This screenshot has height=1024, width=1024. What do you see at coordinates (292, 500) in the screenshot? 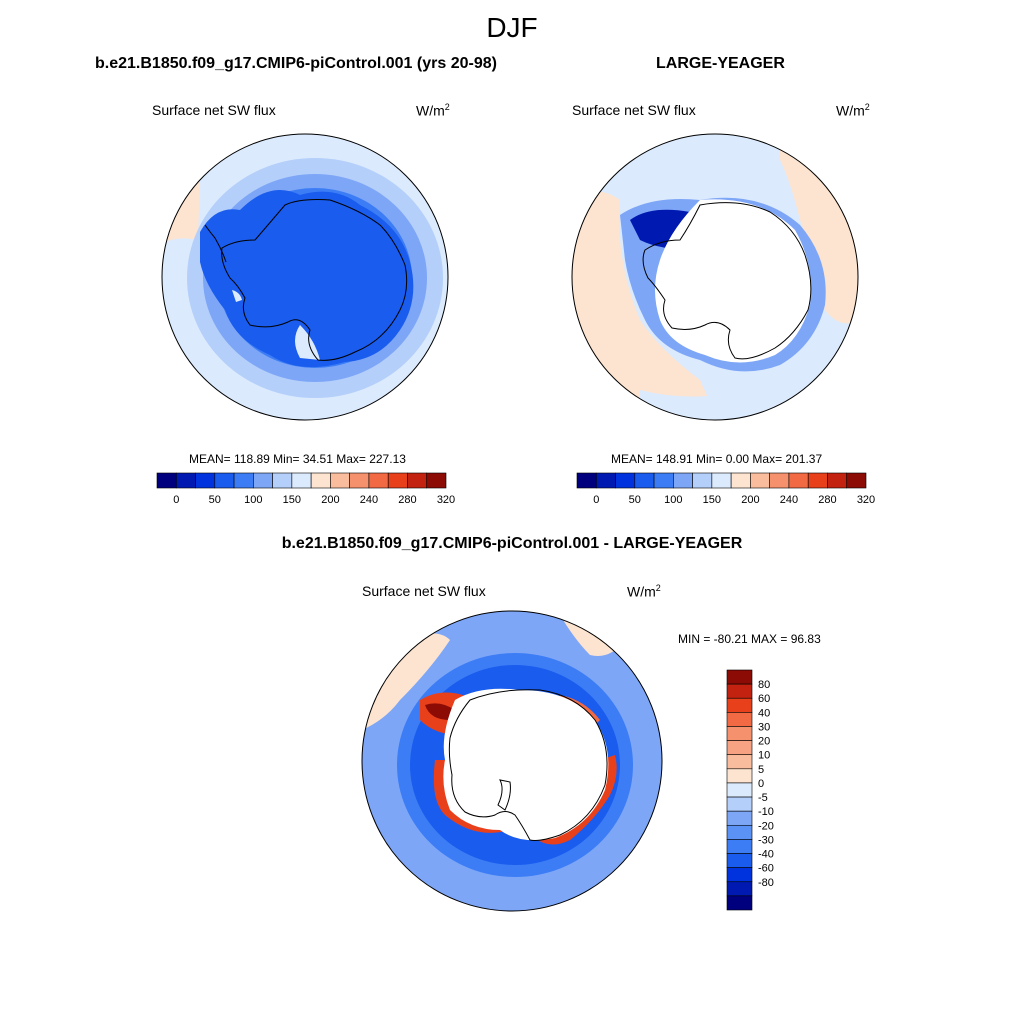
I see `colorbar-case-tick-label: 150` at bounding box center [292, 500].